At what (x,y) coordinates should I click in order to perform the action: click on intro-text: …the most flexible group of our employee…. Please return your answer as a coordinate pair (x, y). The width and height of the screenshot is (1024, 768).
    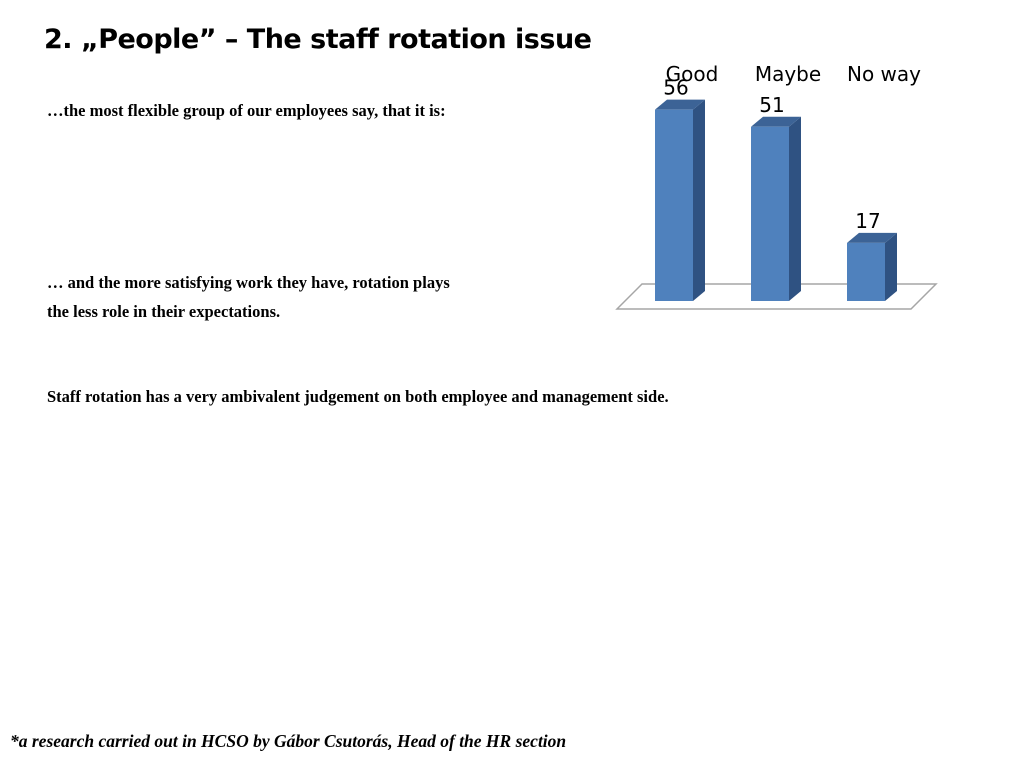
    Looking at the image, I should click on (246, 110).